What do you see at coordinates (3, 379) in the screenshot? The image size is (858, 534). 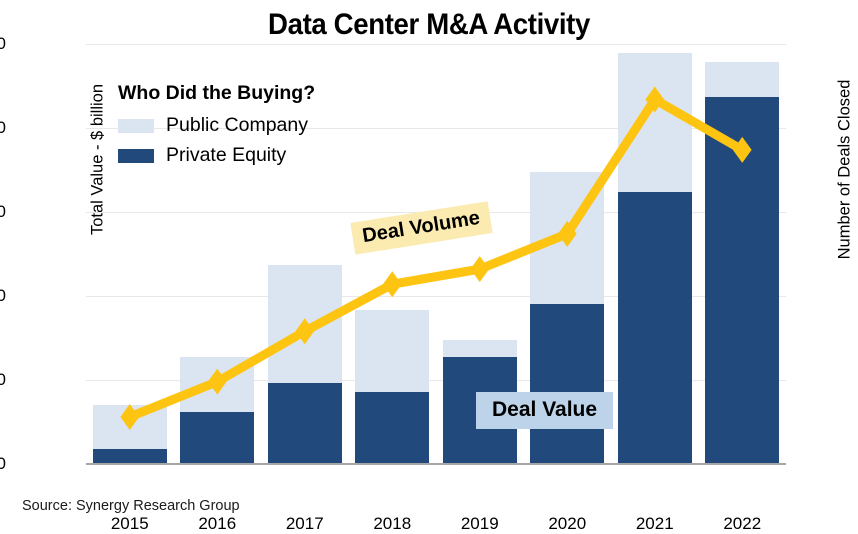 I see `left-axis-tick-label: $10` at bounding box center [3, 379].